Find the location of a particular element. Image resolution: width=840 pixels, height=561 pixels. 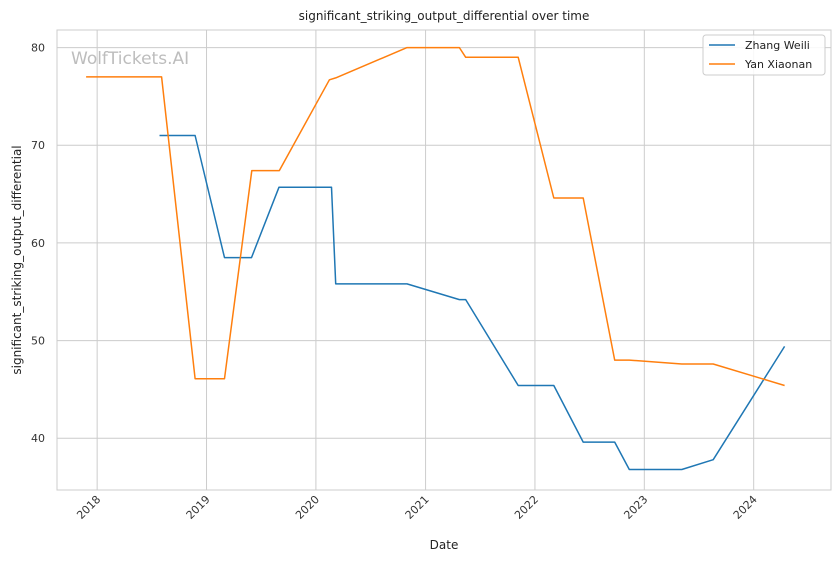

x-axis-label: Date is located at coordinates (444, 545).